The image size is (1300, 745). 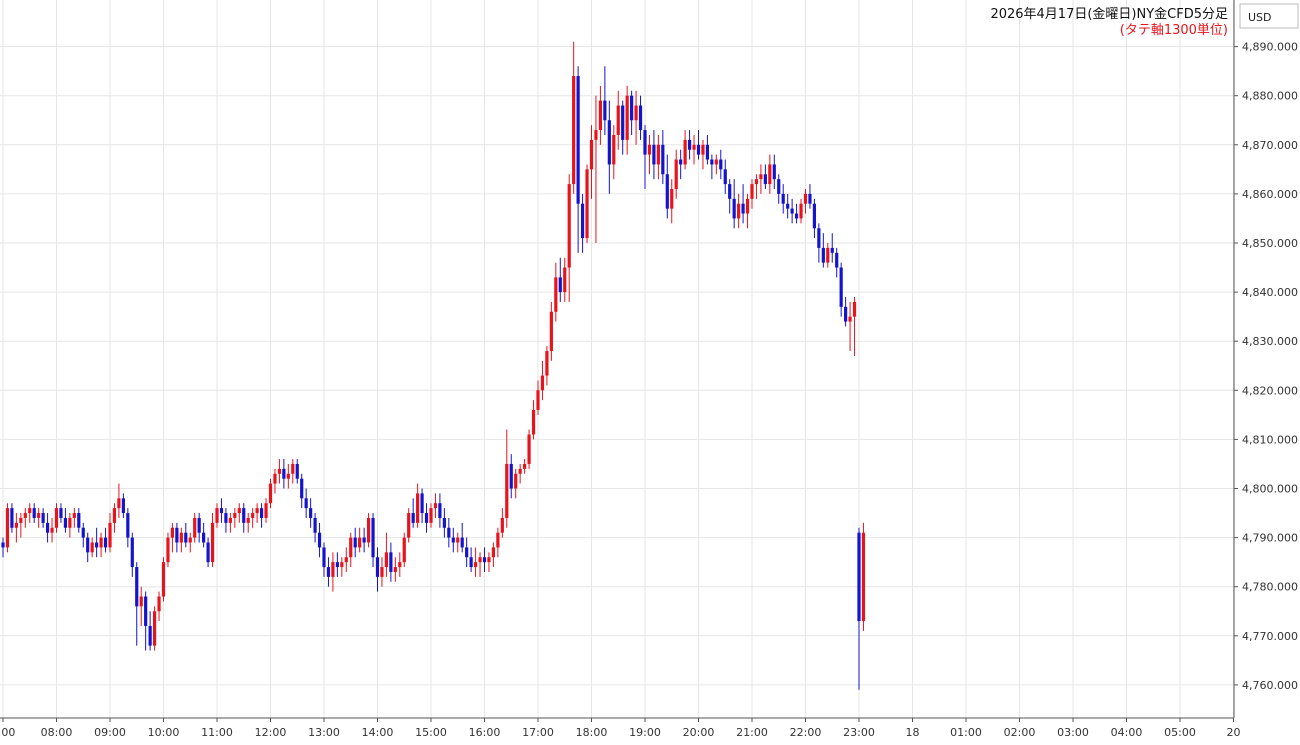 What do you see at coordinates (110, 732) in the screenshot?
I see `x-tick-label: 09:00` at bounding box center [110, 732].